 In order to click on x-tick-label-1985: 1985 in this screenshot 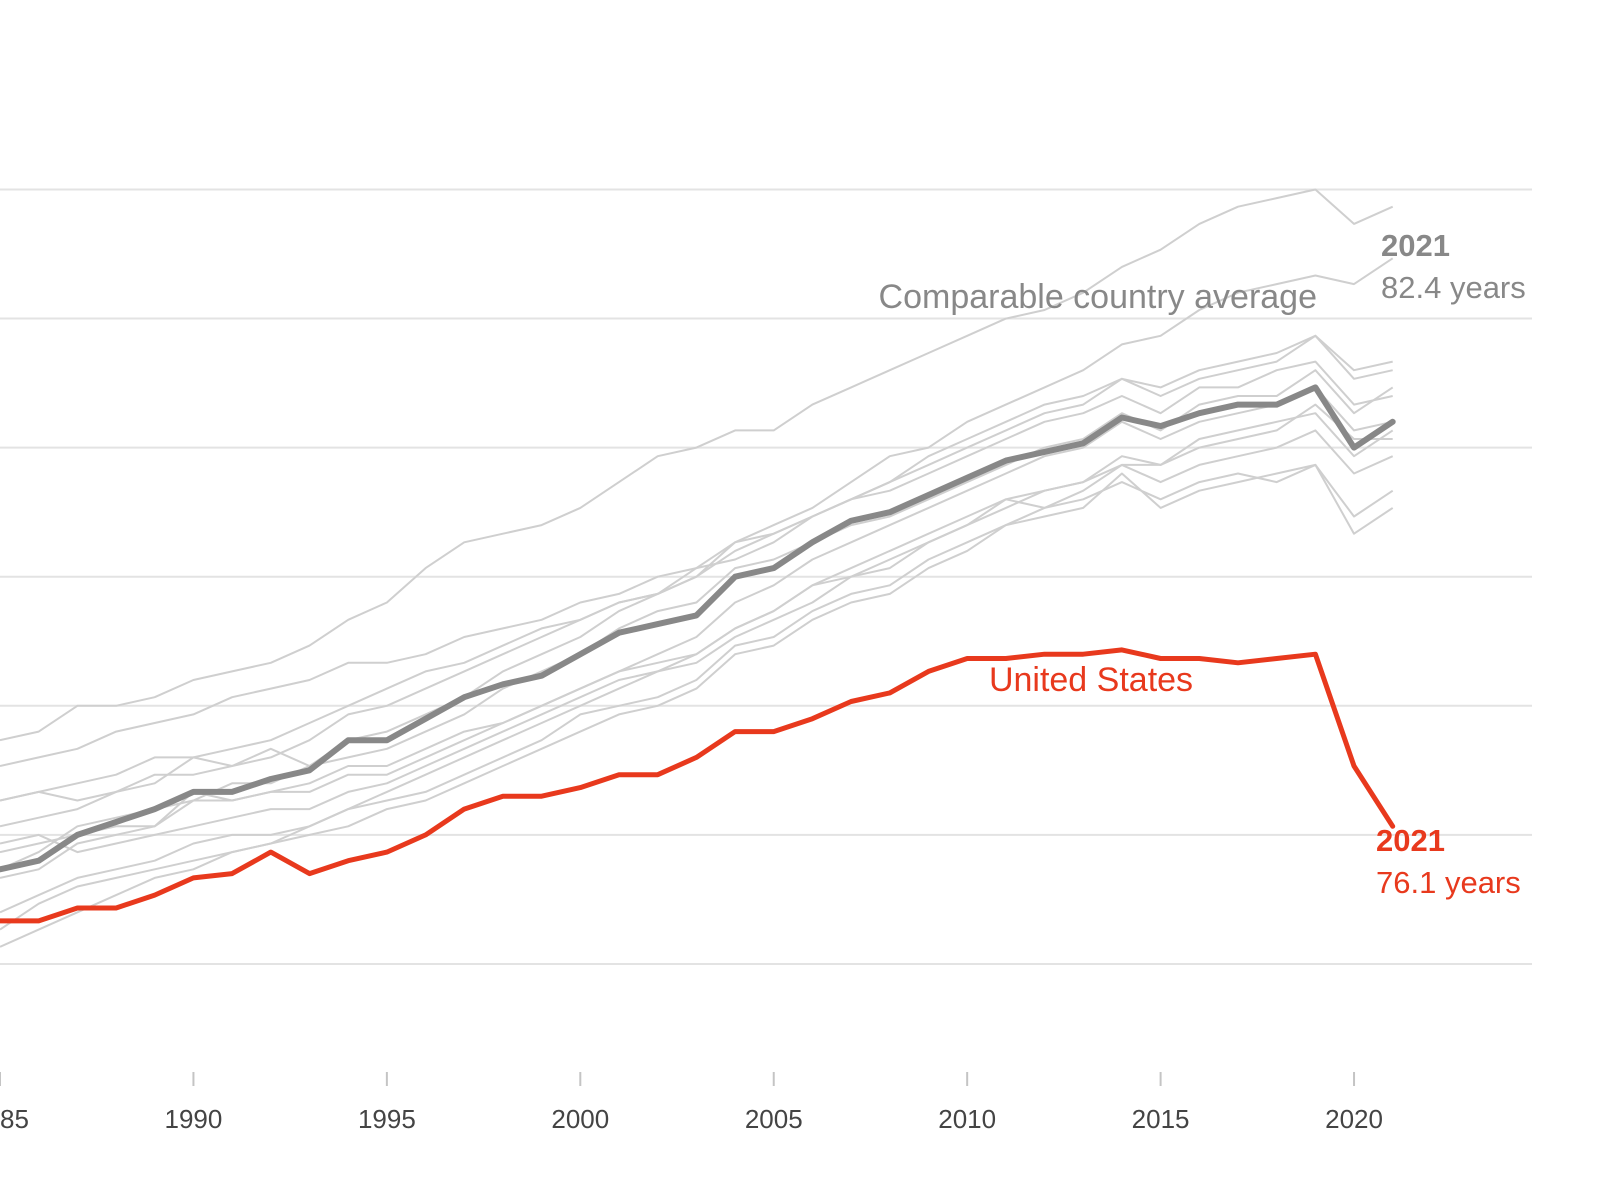, I will do `click(14, 1119)`.